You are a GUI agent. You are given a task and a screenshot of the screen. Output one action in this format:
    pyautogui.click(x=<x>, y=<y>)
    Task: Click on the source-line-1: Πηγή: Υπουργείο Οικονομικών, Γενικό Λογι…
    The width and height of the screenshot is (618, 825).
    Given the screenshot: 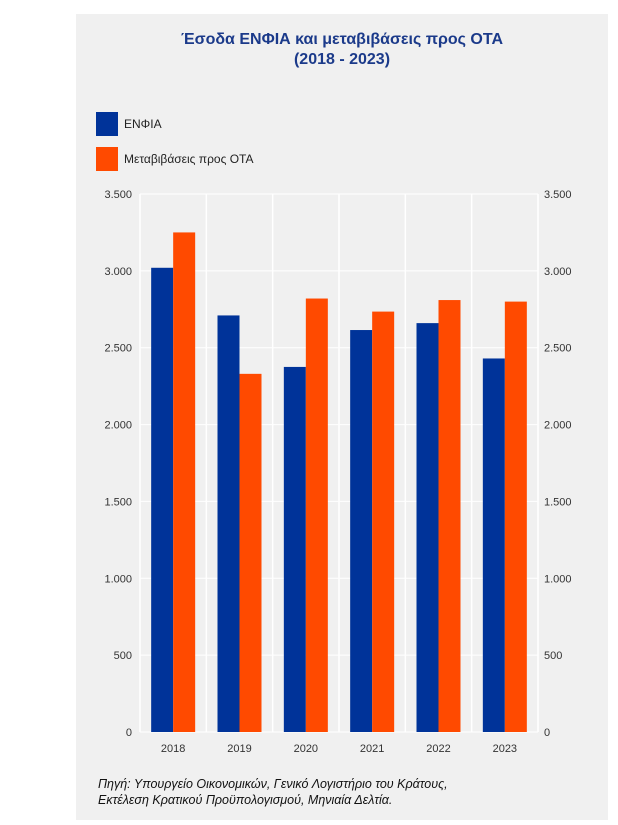 What is the action you would take?
    pyautogui.click(x=273, y=784)
    